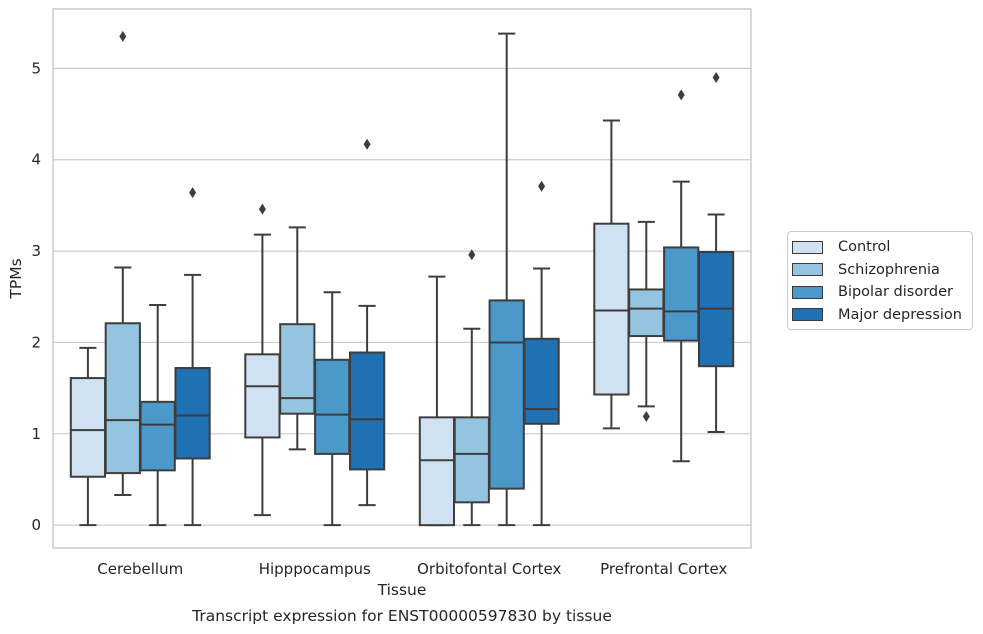  What do you see at coordinates (36, 68) in the screenshot?
I see `y-tick-label: 5` at bounding box center [36, 68].